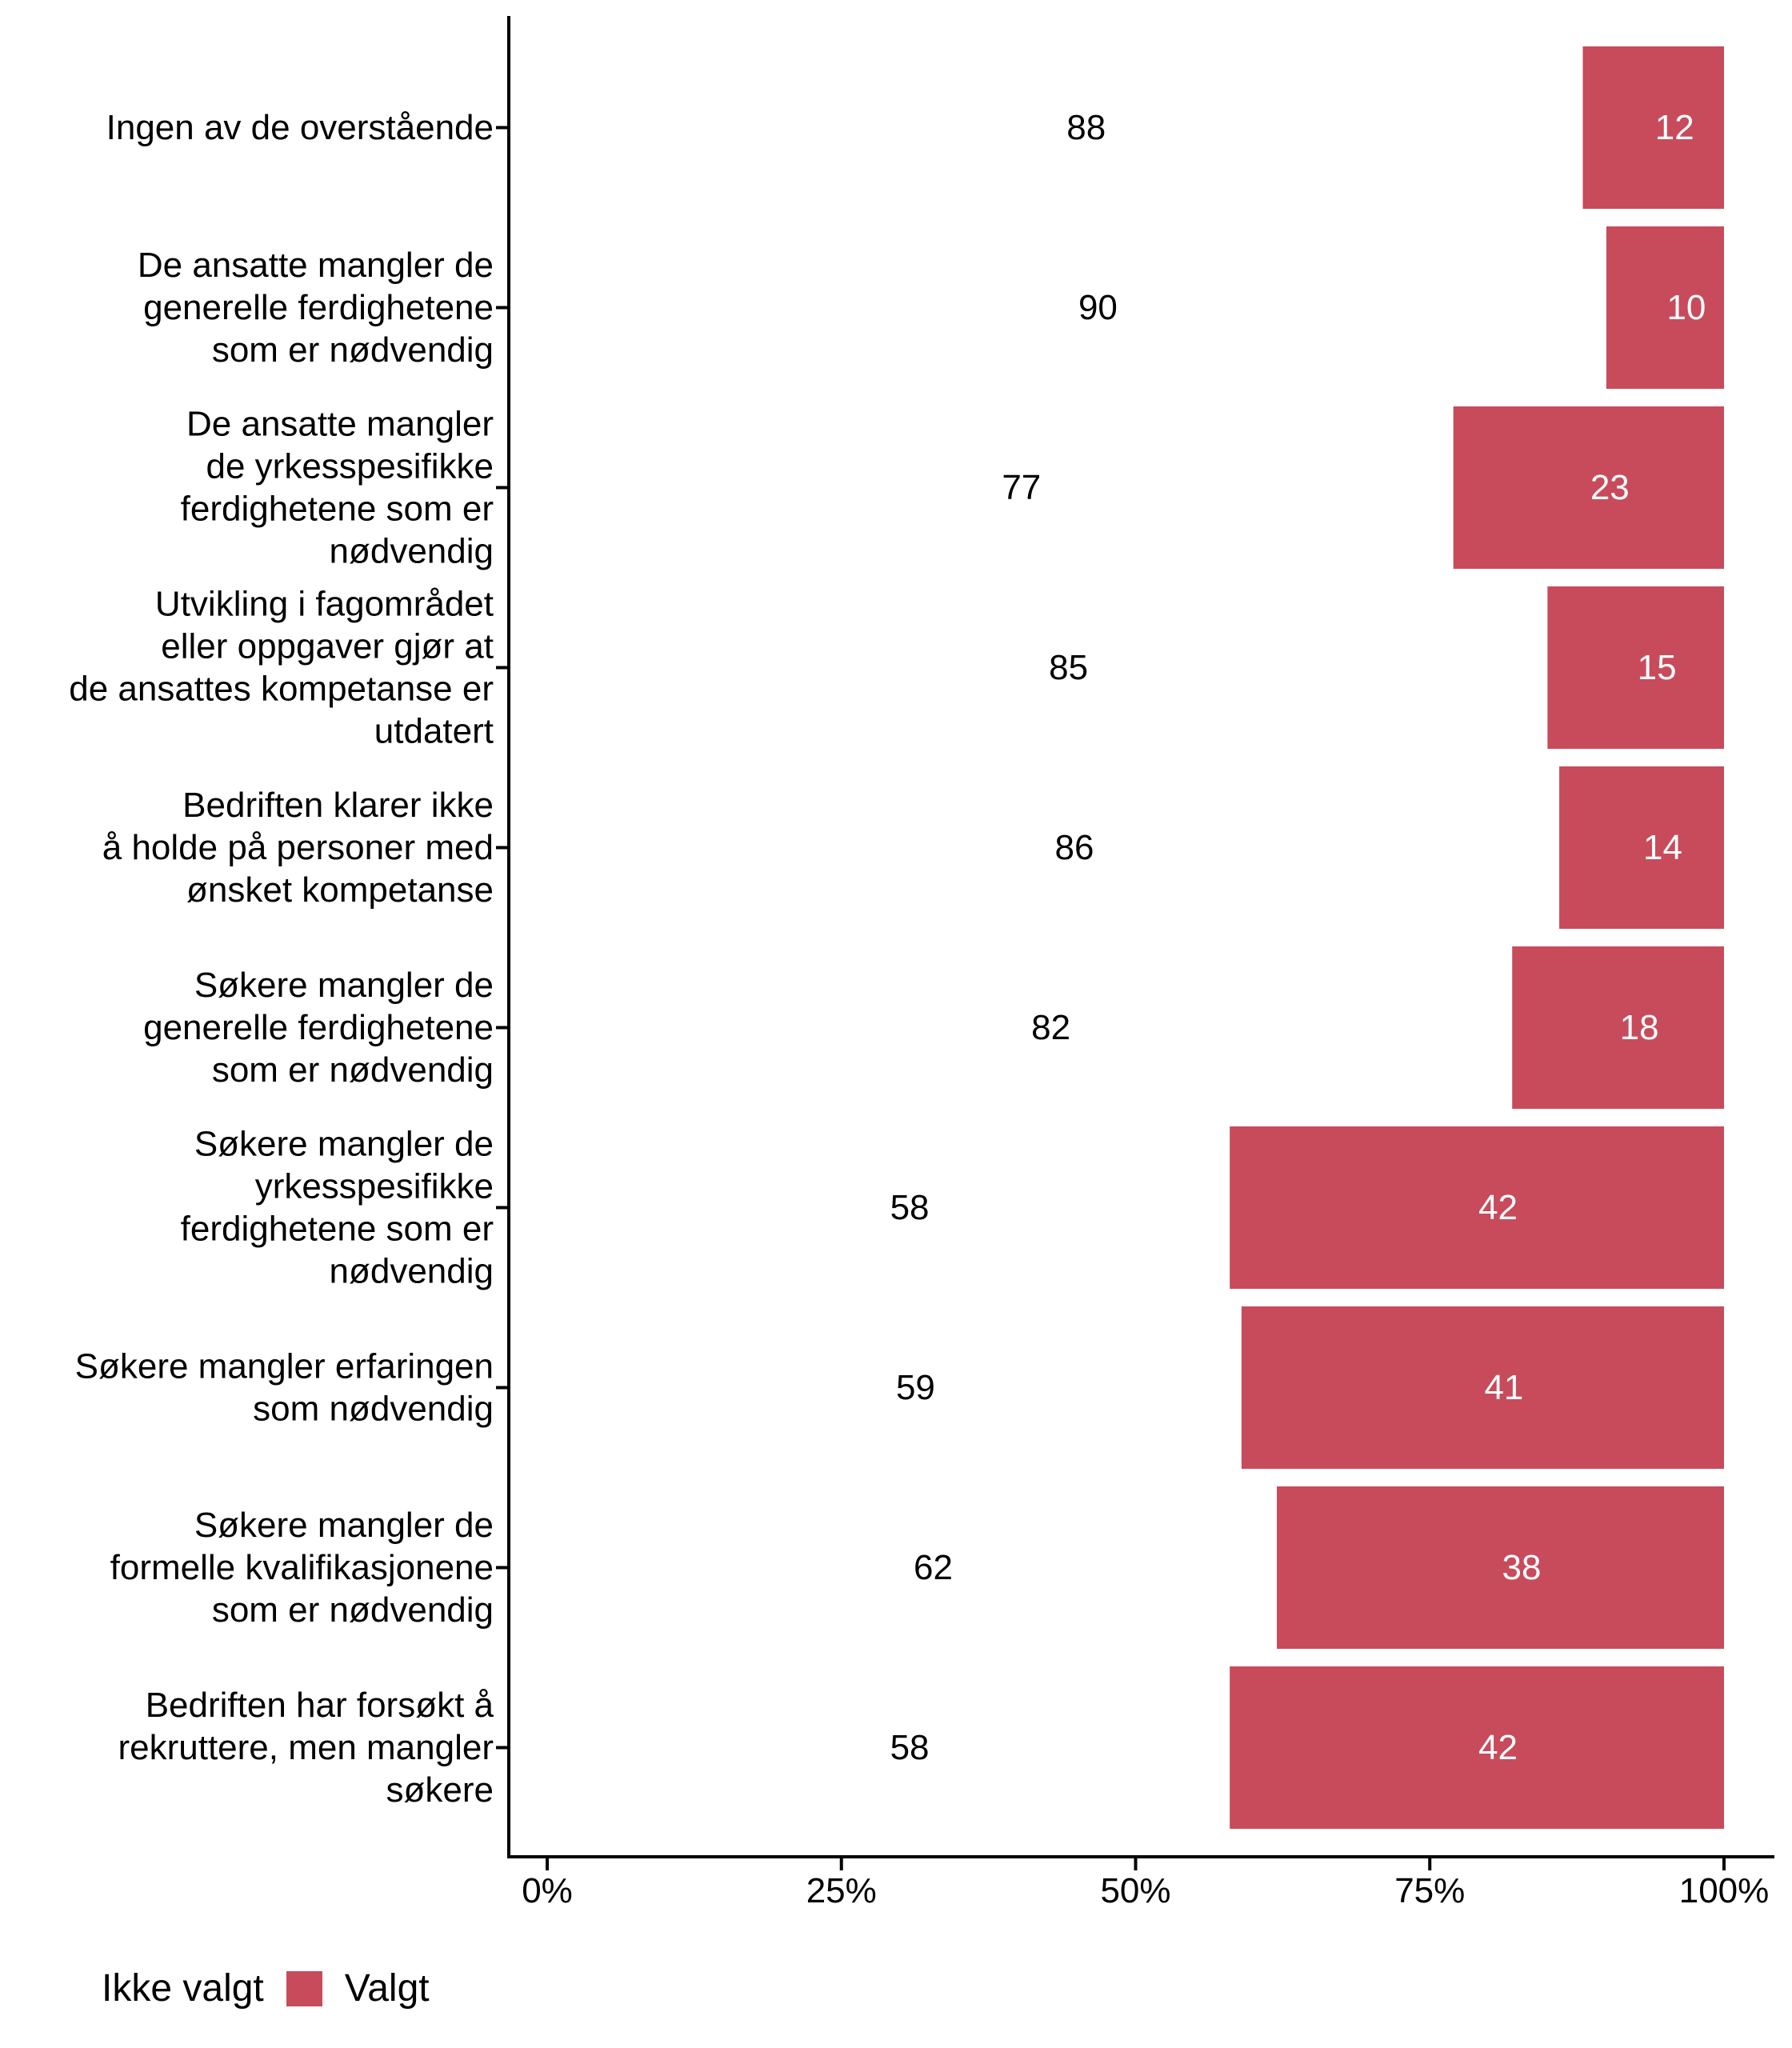  I want to click on y-axis-ticks, so click(502, 938).